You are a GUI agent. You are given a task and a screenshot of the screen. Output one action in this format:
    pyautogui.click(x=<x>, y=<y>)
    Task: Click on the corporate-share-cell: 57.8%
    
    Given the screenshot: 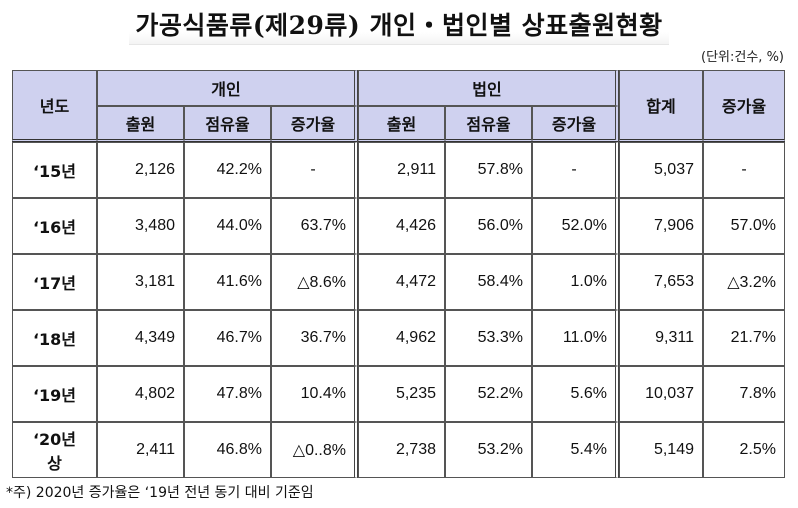 What is the action you would take?
    pyautogui.click(x=488, y=170)
    